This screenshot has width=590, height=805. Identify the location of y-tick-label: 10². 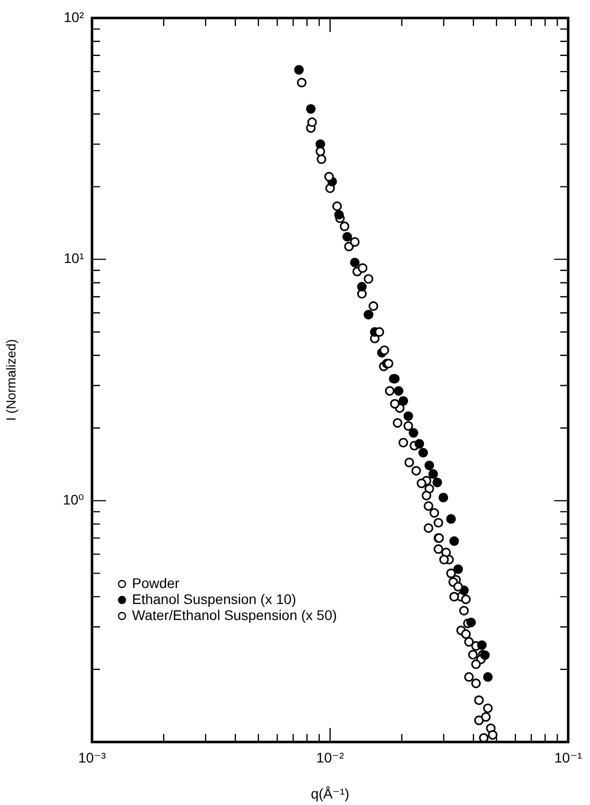
(74, 16).